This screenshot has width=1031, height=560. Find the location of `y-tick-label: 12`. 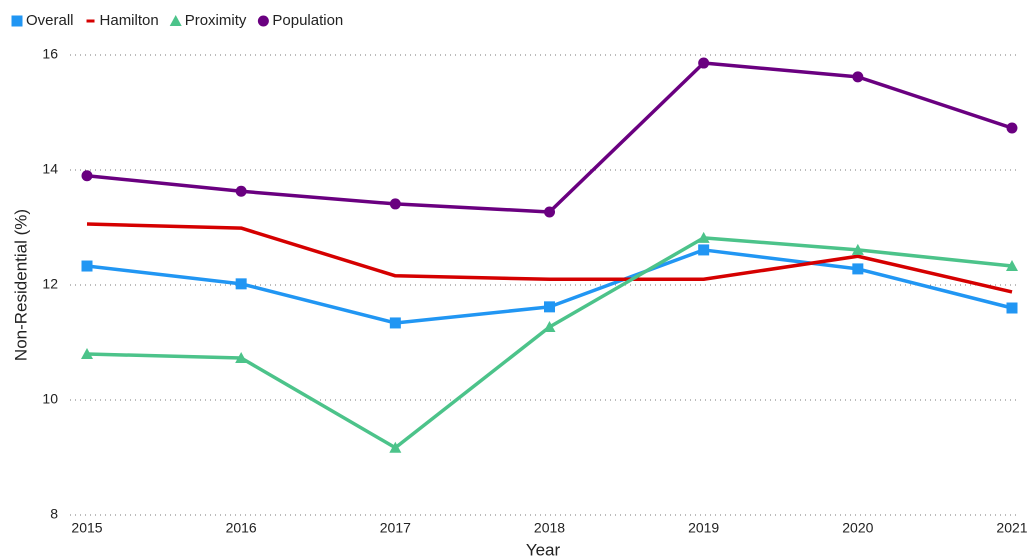

y-tick-label: 12 is located at coordinates (50, 284).